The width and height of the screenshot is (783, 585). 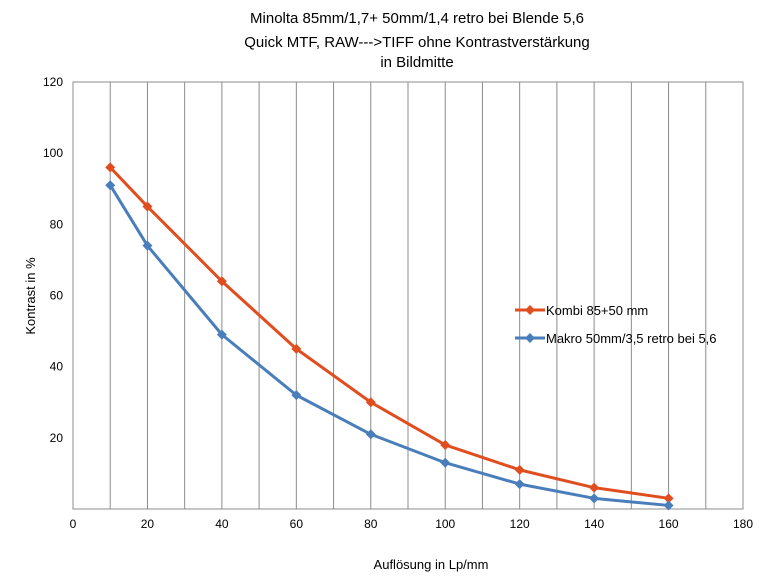 What do you see at coordinates (743, 524) in the screenshot?
I see `x-tick-label: 180` at bounding box center [743, 524].